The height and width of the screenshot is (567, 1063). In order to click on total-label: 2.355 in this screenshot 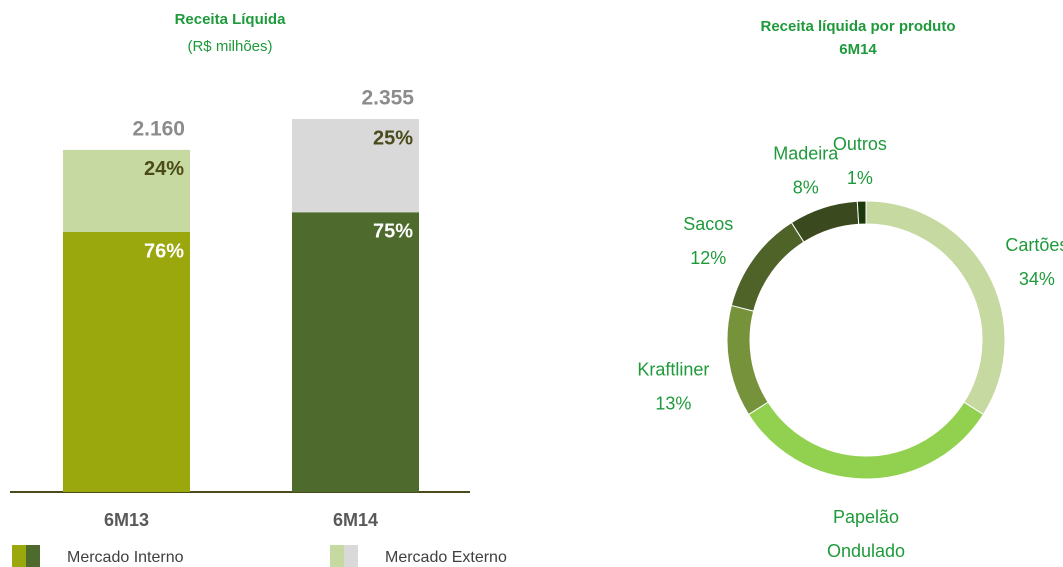, I will do `click(387, 98)`.